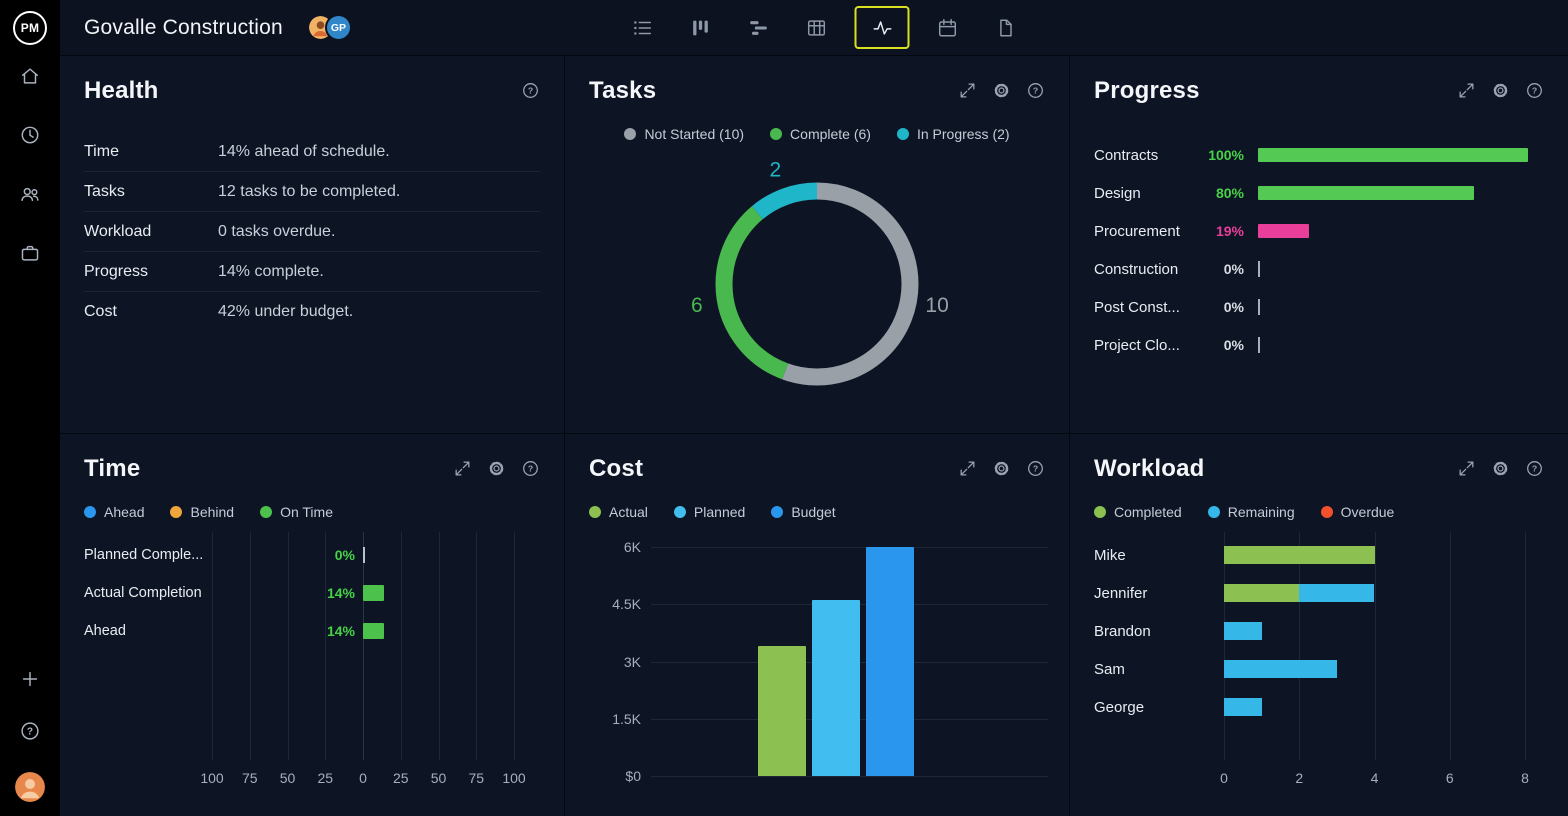 The width and height of the screenshot is (1568, 816). What do you see at coordinates (1138, 512) in the screenshot?
I see `legend-item: Completed` at bounding box center [1138, 512].